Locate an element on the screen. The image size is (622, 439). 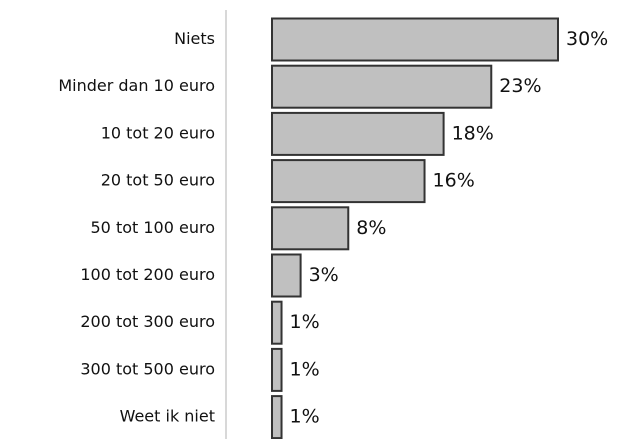
value-label: 16% is located at coordinates (454, 181).